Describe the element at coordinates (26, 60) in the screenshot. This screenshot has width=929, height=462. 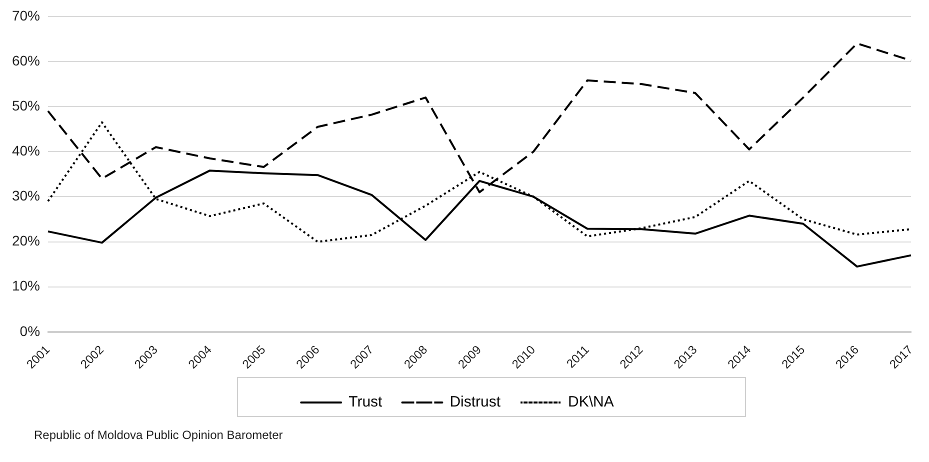
I see `y-tick-label: 60%` at that location.